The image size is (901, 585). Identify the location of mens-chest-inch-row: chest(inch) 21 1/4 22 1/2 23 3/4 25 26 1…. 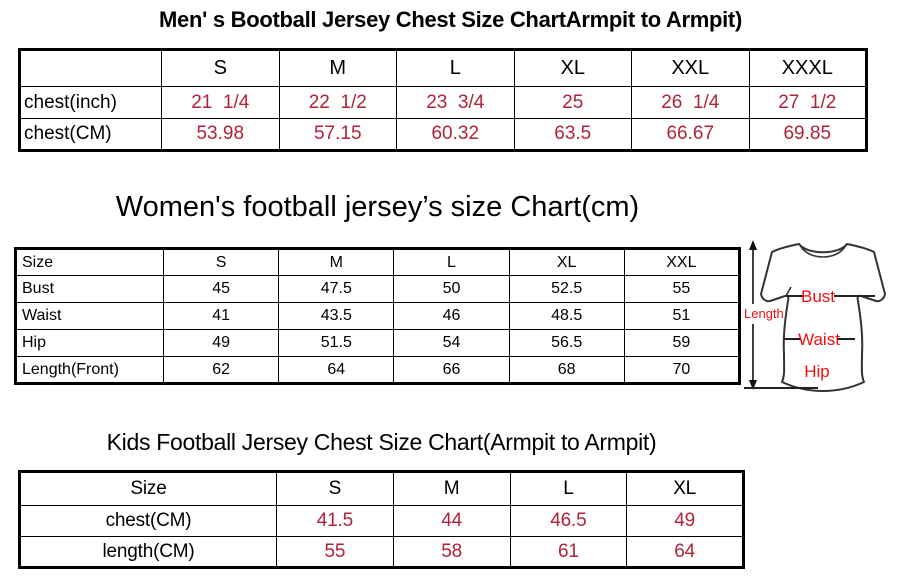
(443, 102).